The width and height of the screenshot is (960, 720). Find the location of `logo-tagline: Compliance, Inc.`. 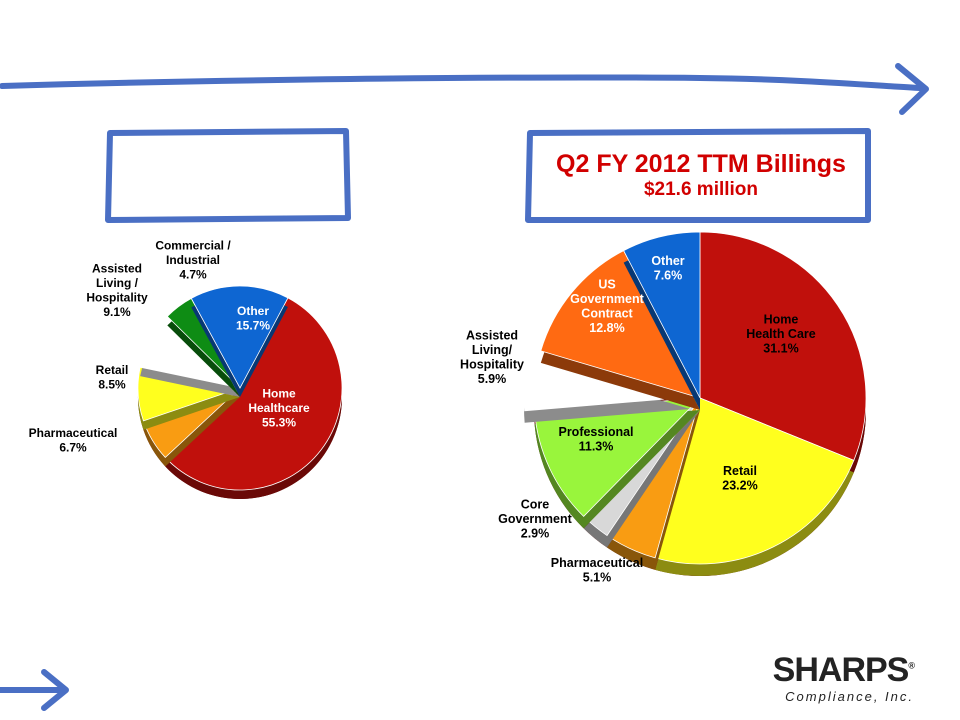

logo-tagline: Compliance, Inc. is located at coordinates (849, 696).